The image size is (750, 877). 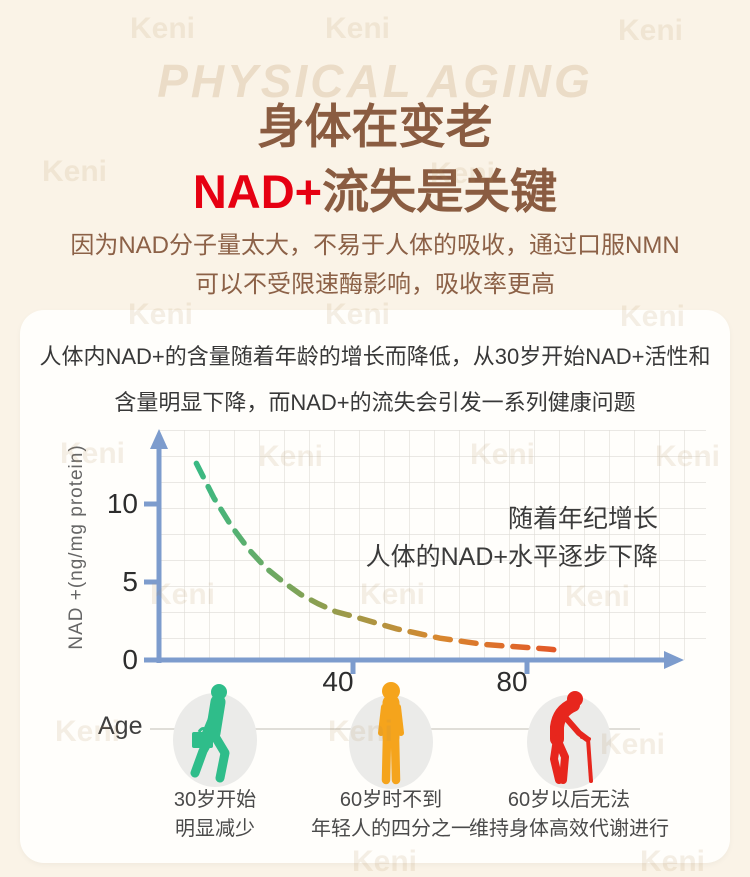 I want to click on y-tick-label-5: 5, so click(x=130, y=581).